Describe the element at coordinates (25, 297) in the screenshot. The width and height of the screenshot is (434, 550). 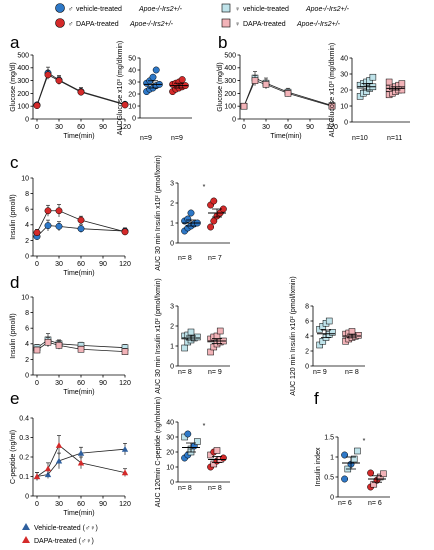
I see `d_line-ytick-label: 10` at that location.